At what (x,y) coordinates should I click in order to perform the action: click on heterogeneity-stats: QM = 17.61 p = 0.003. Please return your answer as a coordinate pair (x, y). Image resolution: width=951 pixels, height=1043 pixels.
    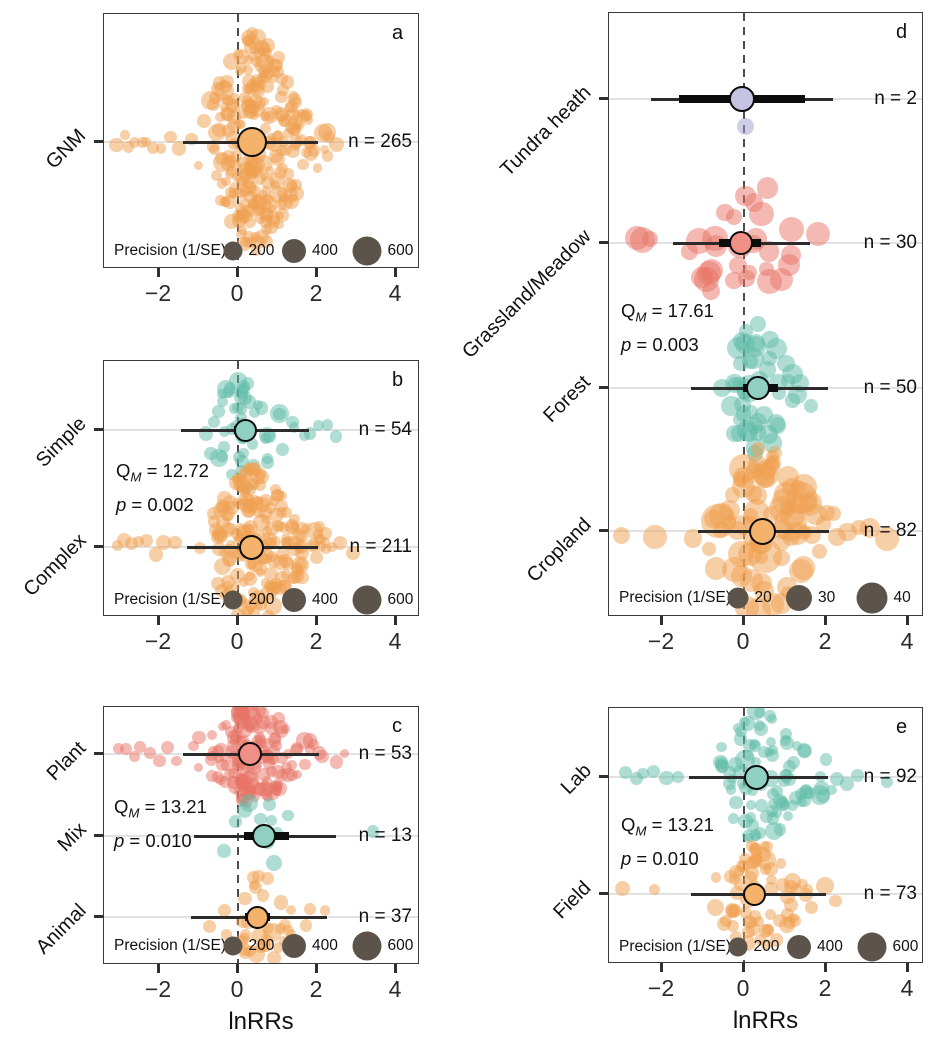
    Looking at the image, I should click on (667, 327).